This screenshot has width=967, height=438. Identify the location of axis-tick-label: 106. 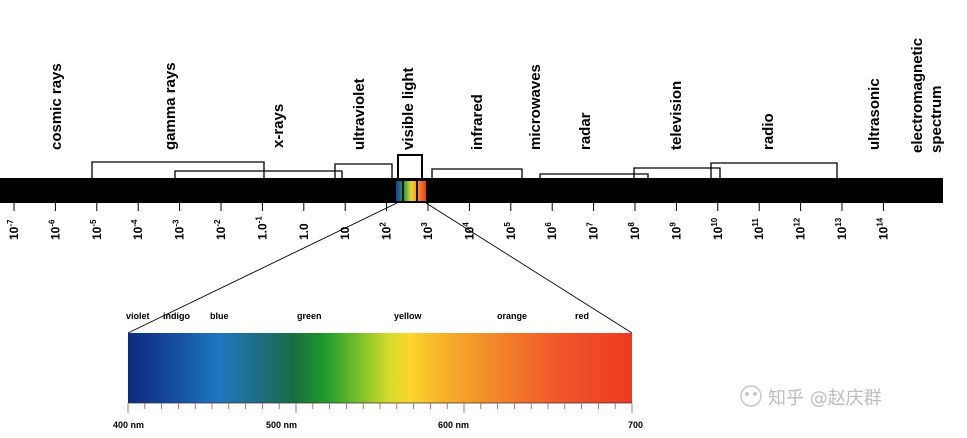
(551, 231).